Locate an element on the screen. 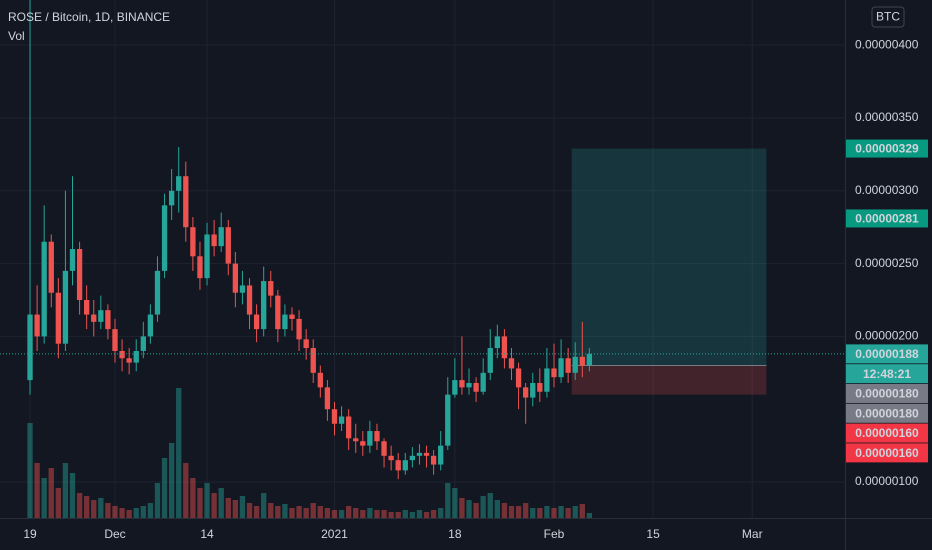  currency: BTC is located at coordinates (888, 17).